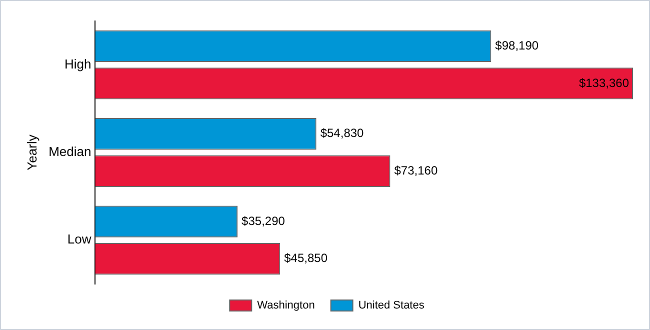  Describe the element at coordinates (78, 64) in the screenshot. I see `y-tick-label: High` at that location.